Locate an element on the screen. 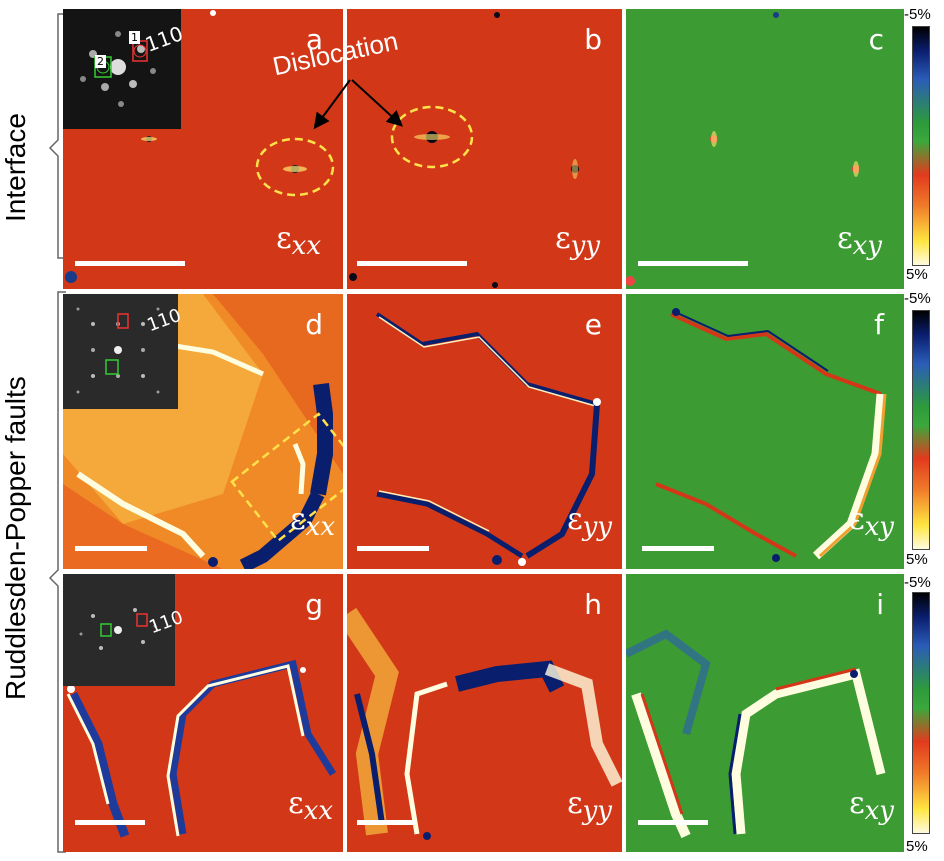 This screenshot has height=861, width=944. panel-h: h εyy is located at coordinates (484, 713).